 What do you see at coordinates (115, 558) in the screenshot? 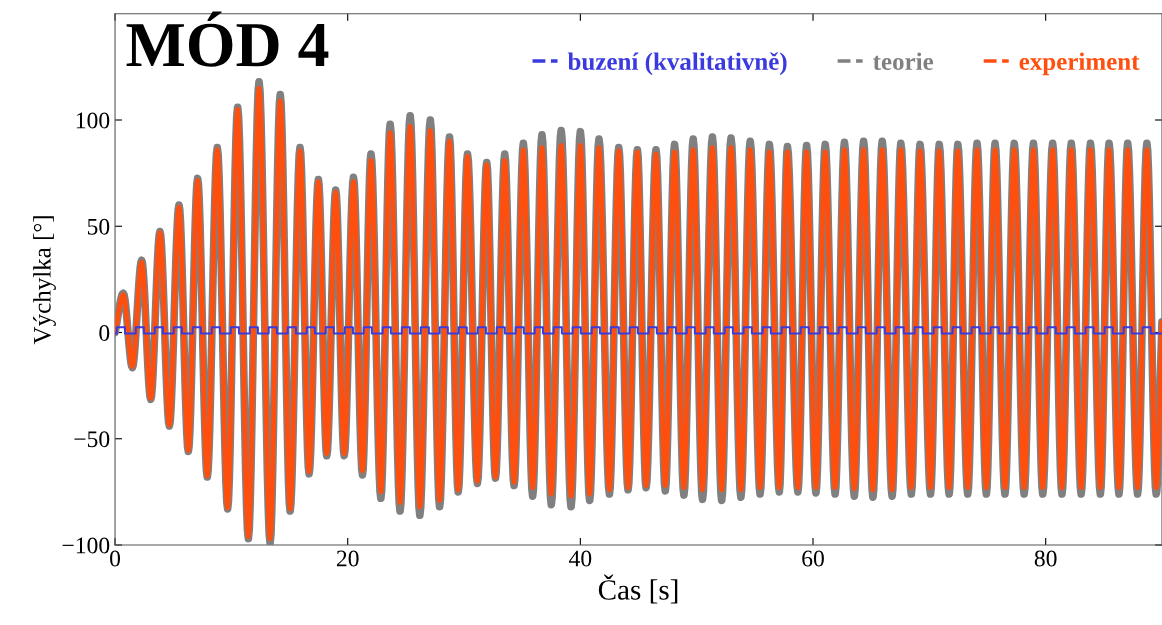
I see `x-tick-label: 0` at bounding box center [115, 558].